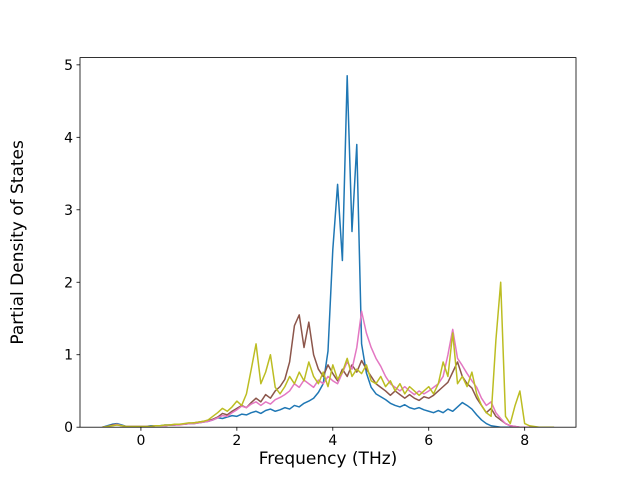 The image size is (640, 480). I want to click on x-tick-label: 2, so click(236, 441).